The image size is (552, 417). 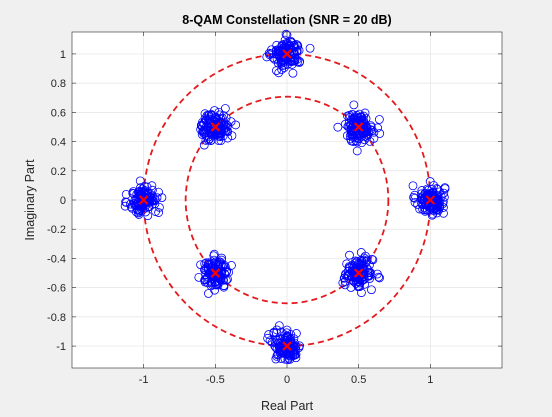 What do you see at coordinates (58, 113) in the screenshot?
I see `y-tick-label: 0.6` at bounding box center [58, 113].